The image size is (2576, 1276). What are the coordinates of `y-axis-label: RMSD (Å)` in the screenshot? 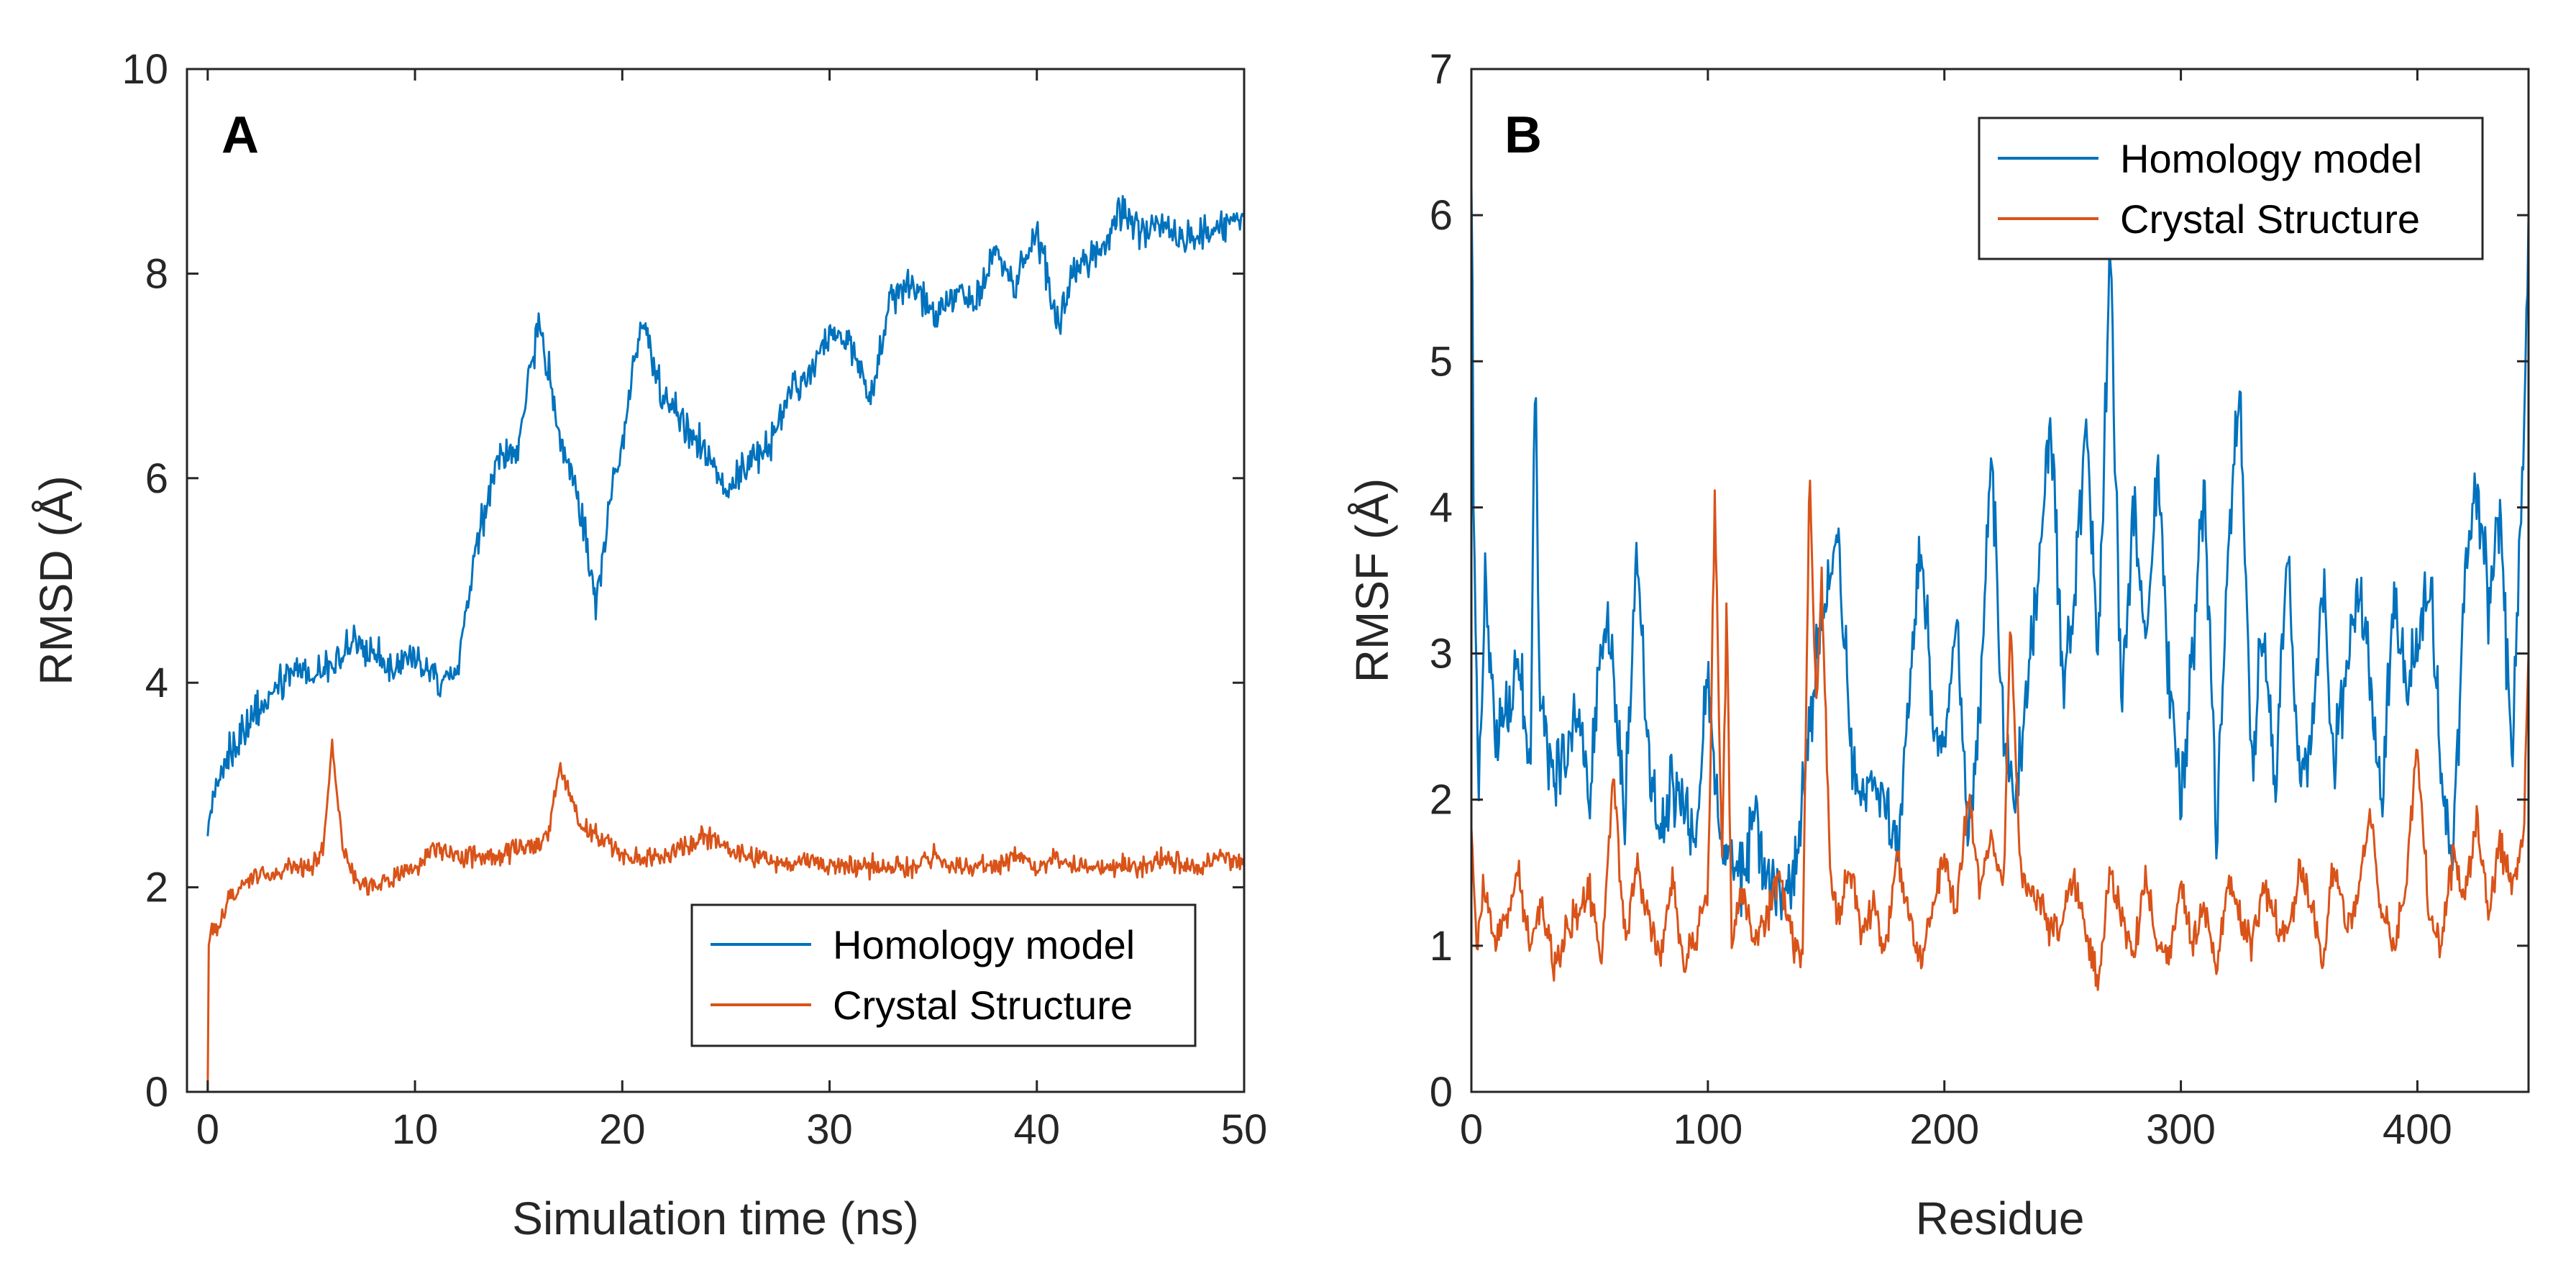 It's located at (56, 580).